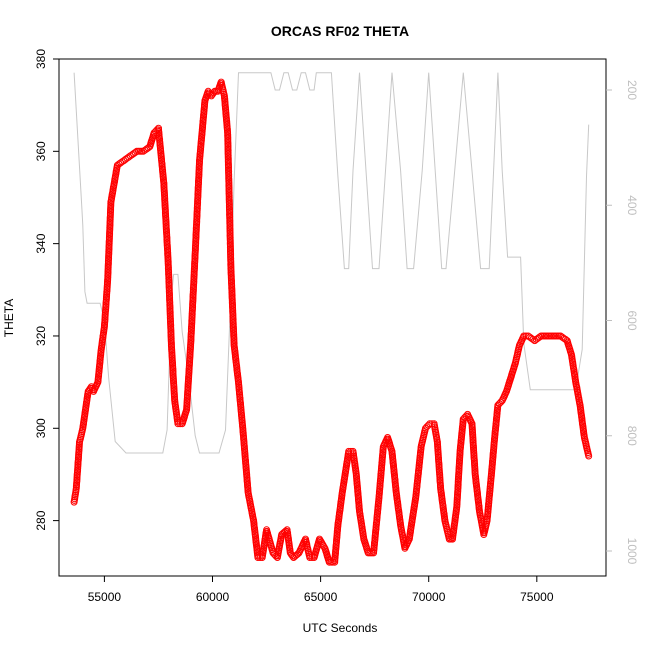 The width and height of the screenshot is (650, 650). I want to click on right-tick-label: 400, so click(632, 205).